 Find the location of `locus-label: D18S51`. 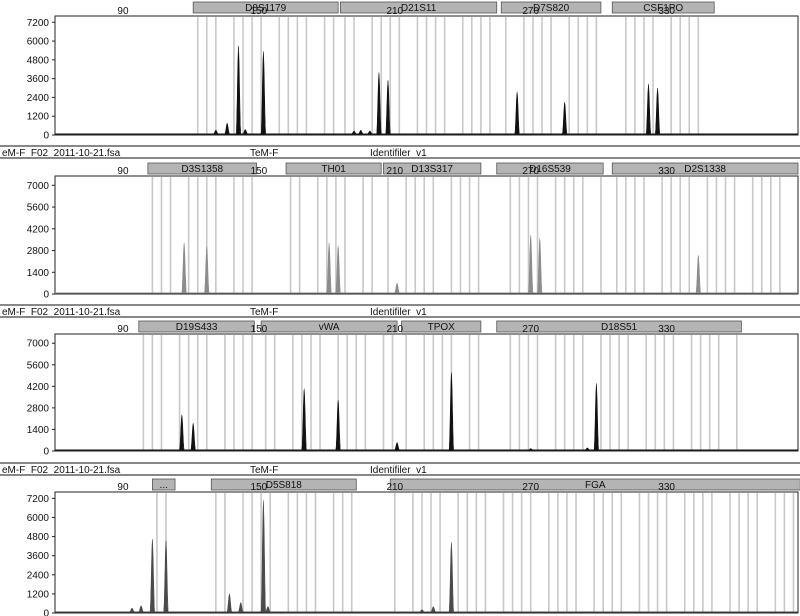

locus-label: D18S51 is located at coordinates (619, 327).